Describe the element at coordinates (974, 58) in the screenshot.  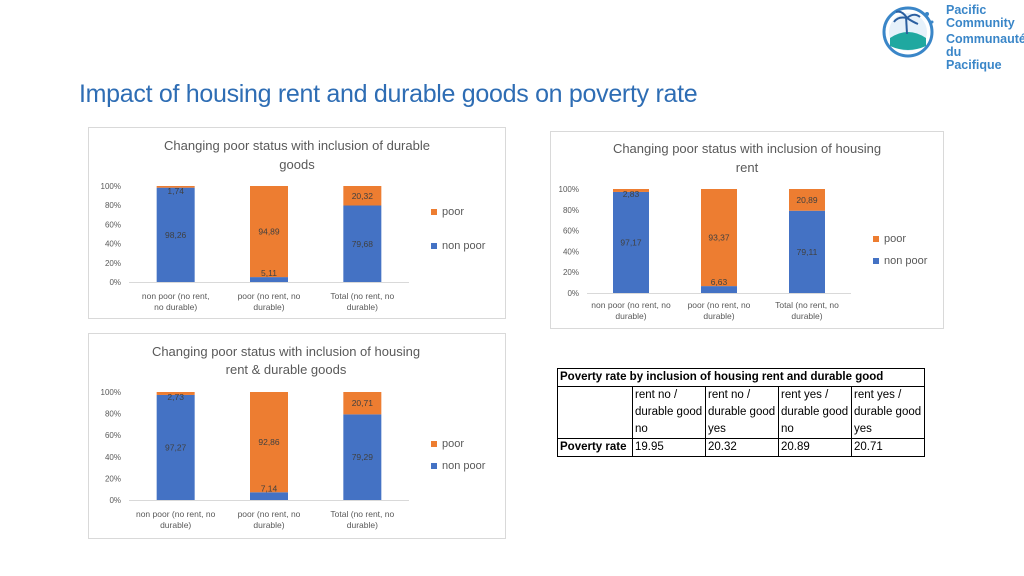
I see `logo-text-du-pacifique: du Pacifique` at that location.